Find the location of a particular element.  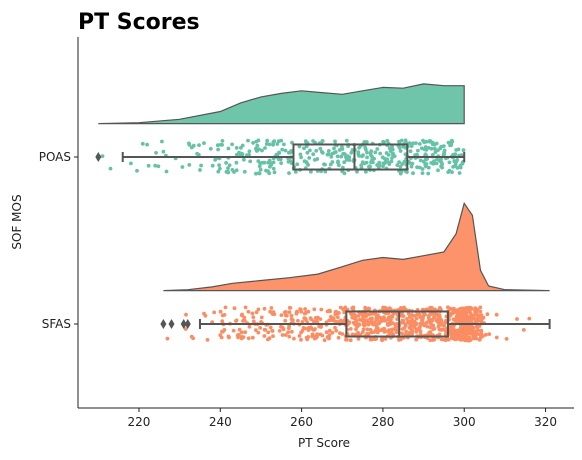

outlier-marker is located at coordinates (98, 157).